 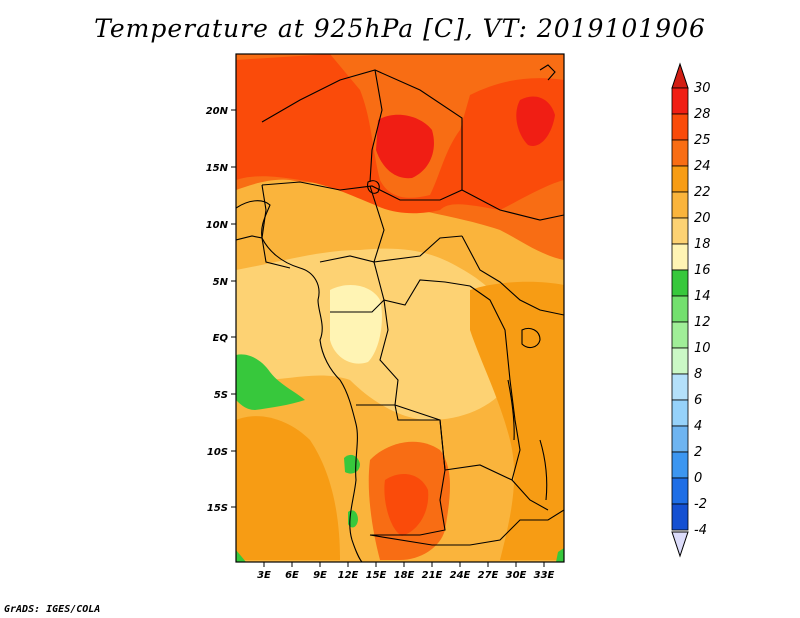 I want to click on colorbar-label: 6, so click(x=698, y=400).